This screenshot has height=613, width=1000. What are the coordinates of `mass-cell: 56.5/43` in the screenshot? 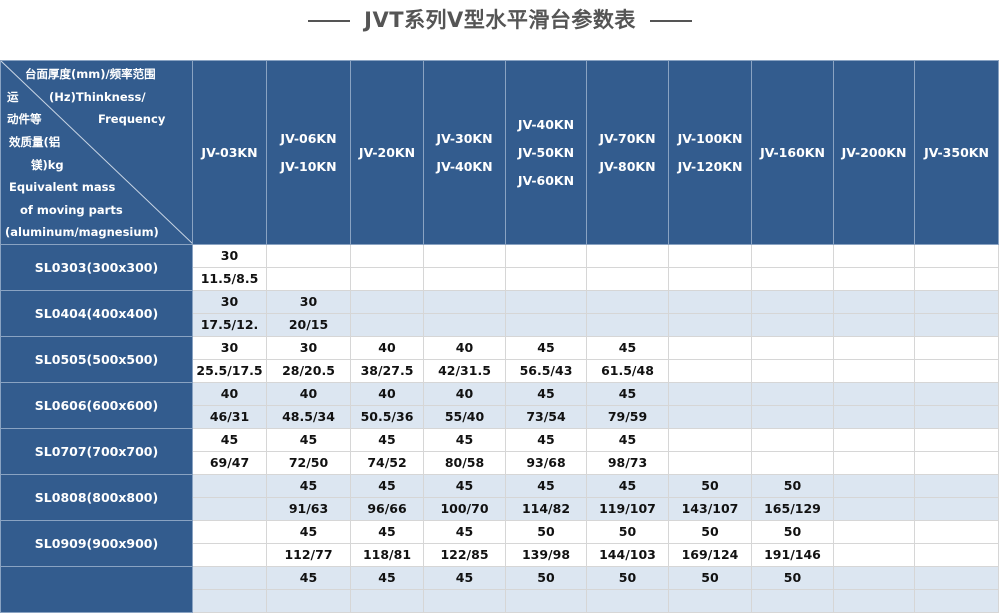 It's located at (546, 371).